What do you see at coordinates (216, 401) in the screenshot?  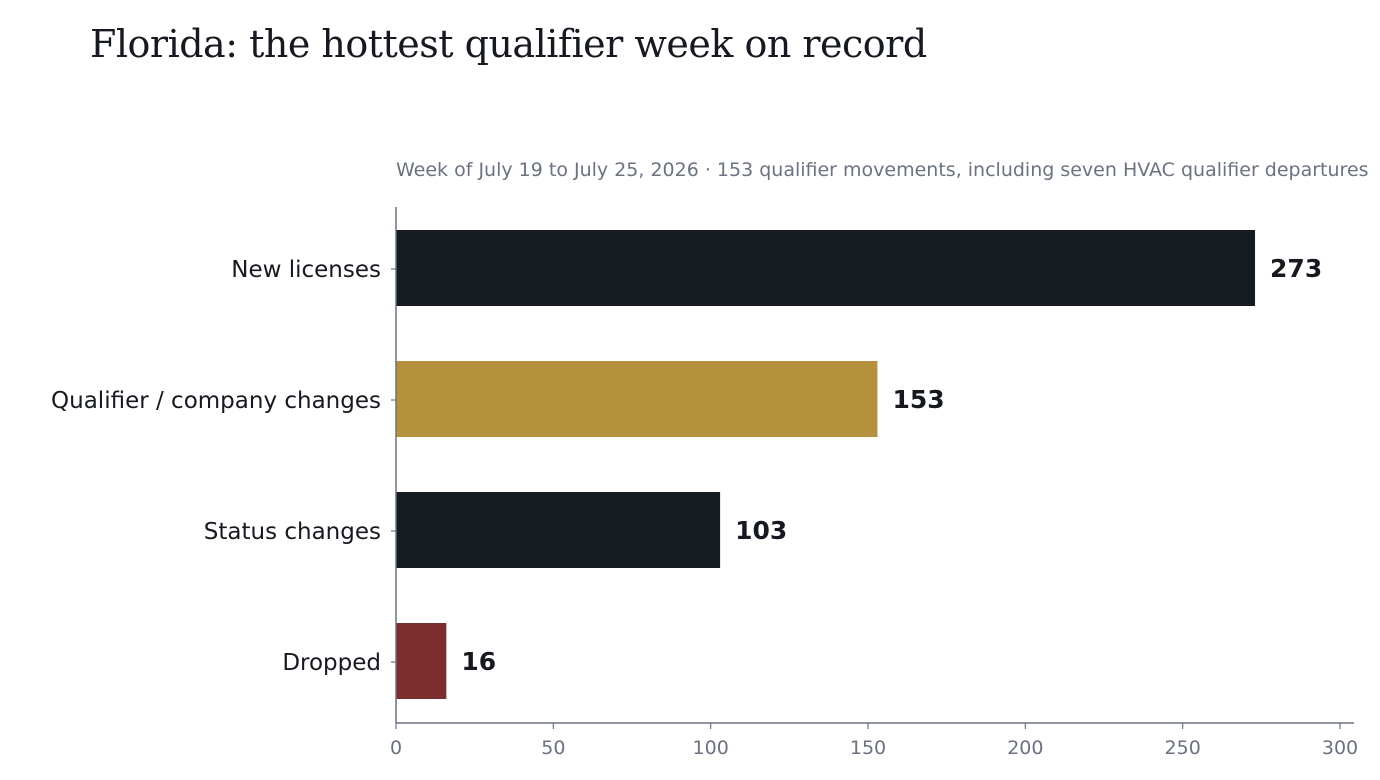 I see `category-label-1: Qualifier / company changes` at bounding box center [216, 401].